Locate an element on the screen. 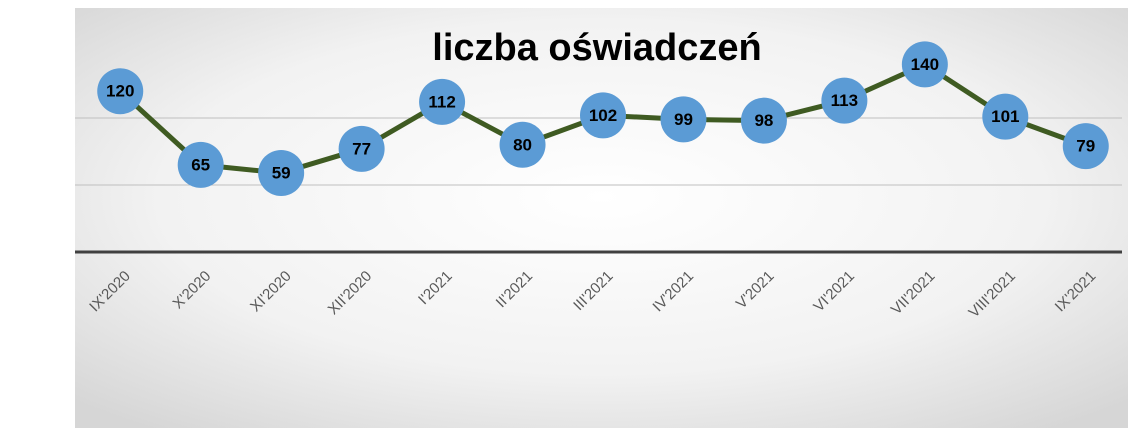 The height and width of the screenshot is (428, 1128). data-label: 65 is located at coordinates (200, 164).